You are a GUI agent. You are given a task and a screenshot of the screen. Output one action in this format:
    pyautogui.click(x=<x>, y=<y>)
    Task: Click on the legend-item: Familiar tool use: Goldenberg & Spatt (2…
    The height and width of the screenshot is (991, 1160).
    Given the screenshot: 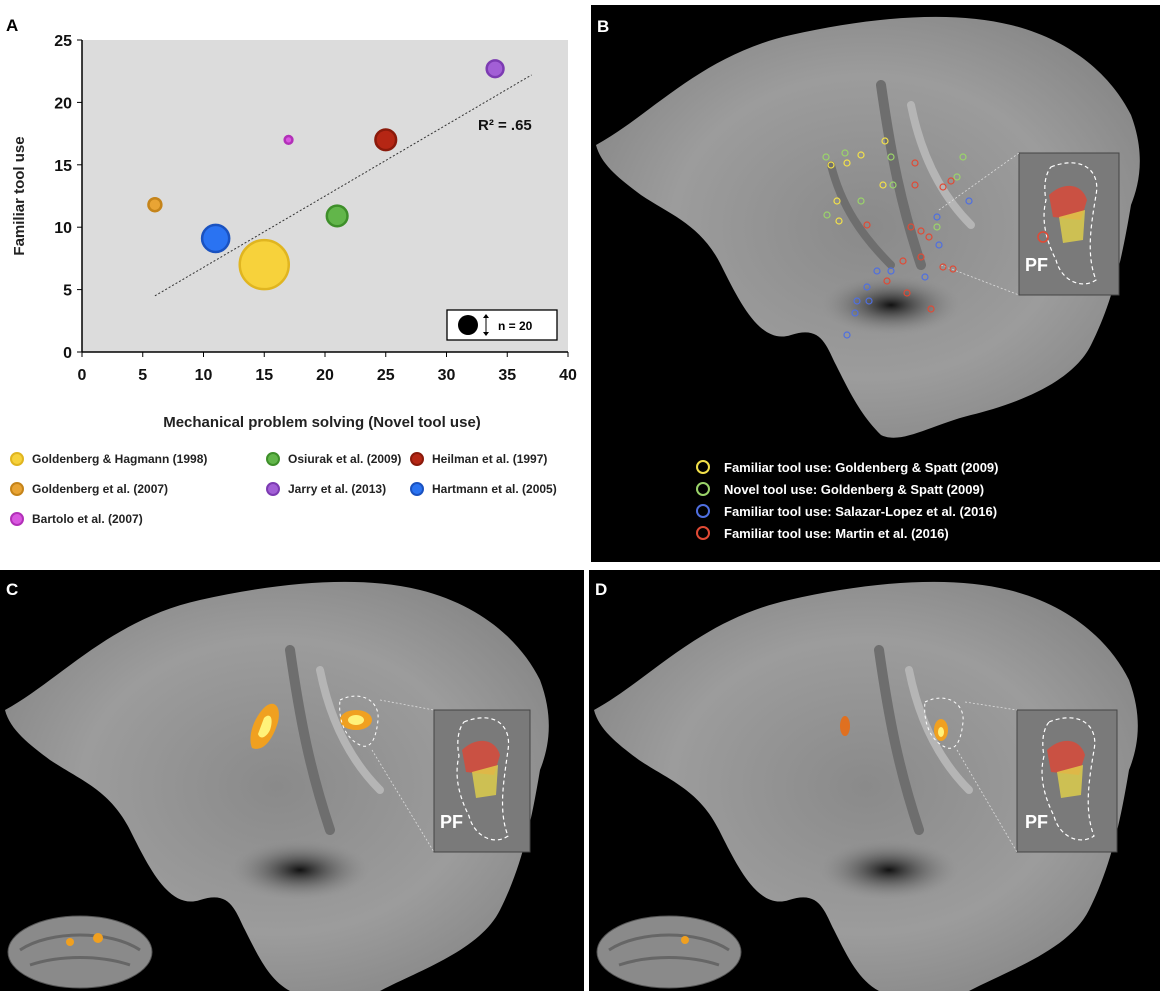 What is the action you would take?
    pyautogui.click(x=916, y=467)
    